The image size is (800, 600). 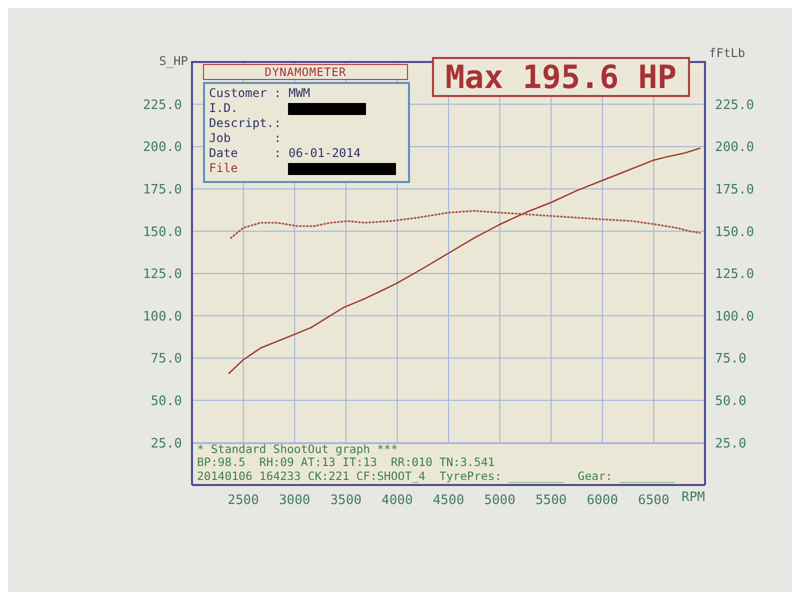 What do you see at coordinates (245, 138) in the screenshot?
I see `annotation: Job :` at bounding box center [245, 138].